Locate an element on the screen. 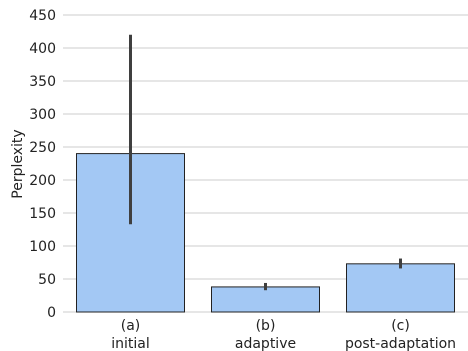 Image resolution: width=468 pixels, height=351 pixels. y-tick-label: 300 is located at coordinates (42, 115).